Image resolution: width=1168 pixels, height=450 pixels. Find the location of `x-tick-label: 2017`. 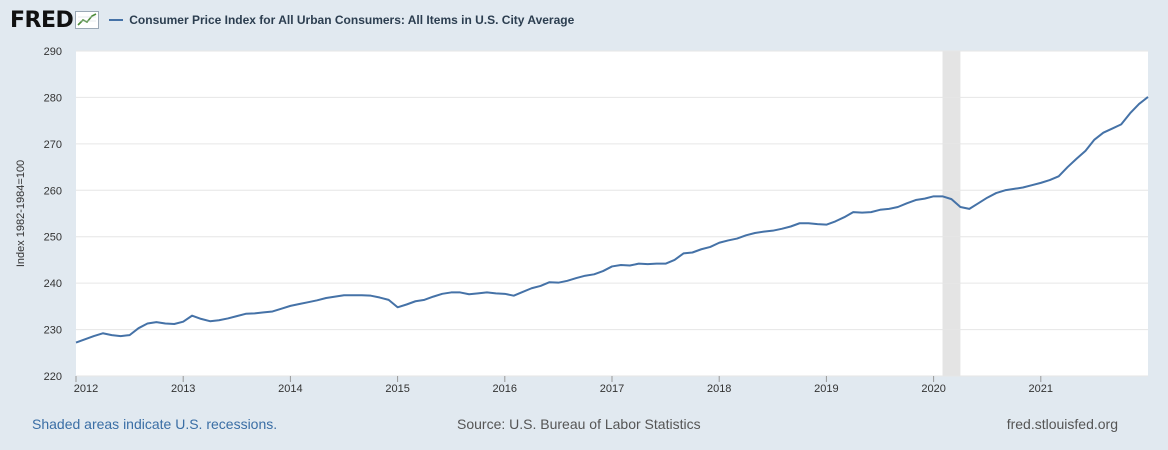

x-tick-label: 2017 is located at coordinates (612, 389).